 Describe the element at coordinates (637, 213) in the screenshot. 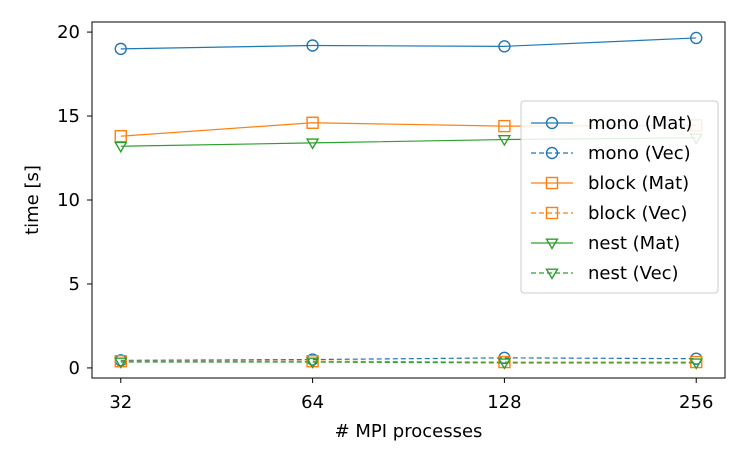

I see `legend-label-3: block (Vec)` at that location.